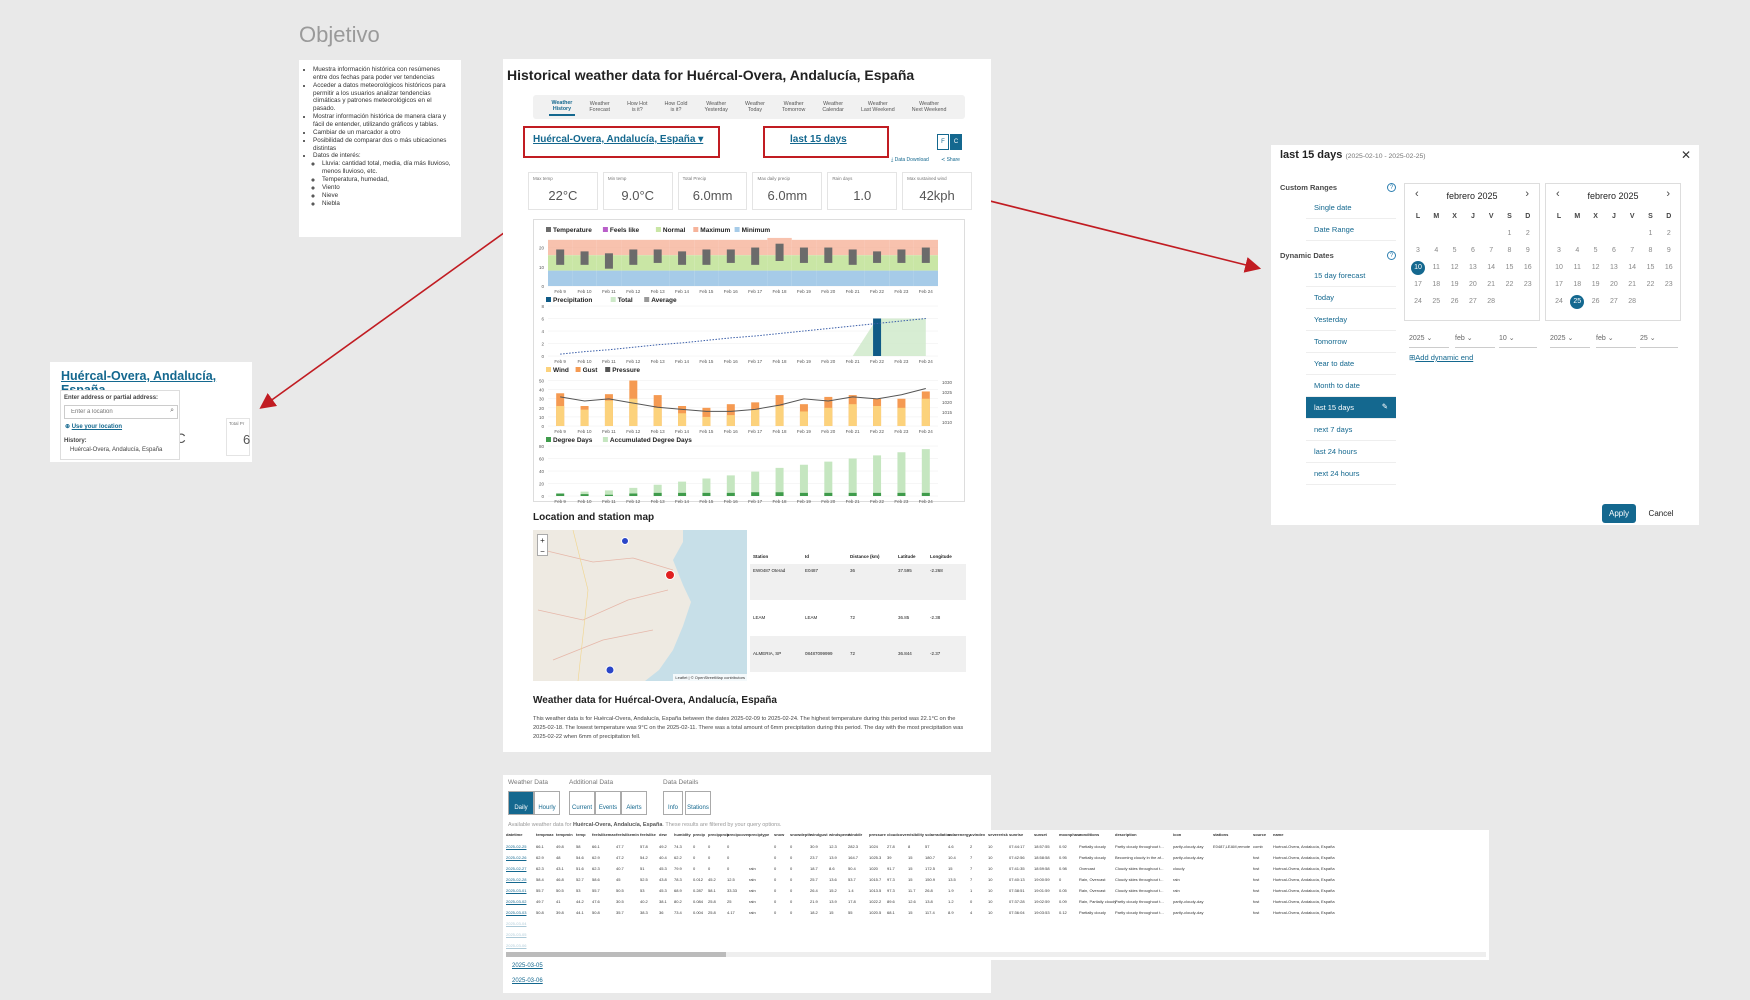 The image size is (1750, 1000). I want to click on tab-weather-calendar: Weather Calendar, so click(833, 107).